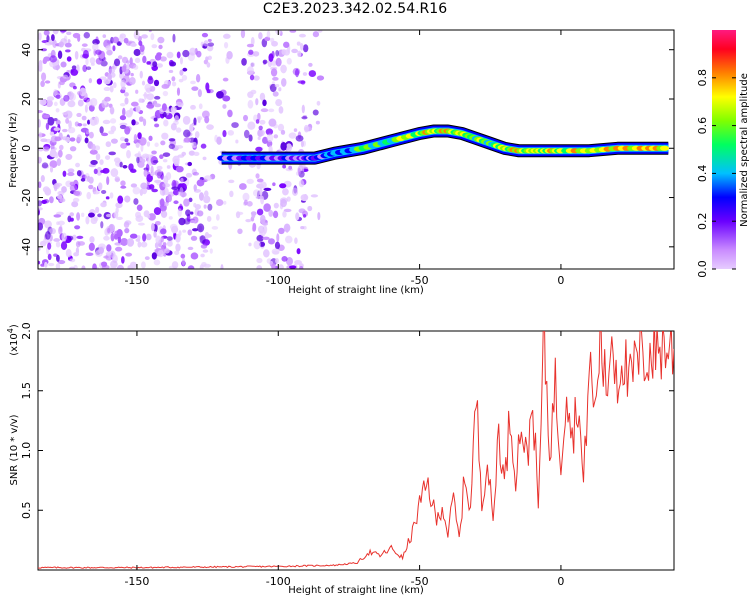 The image size is (750, 600). Describe the element at coordinates (26, 247) in the screenshot. I see `top-ytick-label: -40` at that location.